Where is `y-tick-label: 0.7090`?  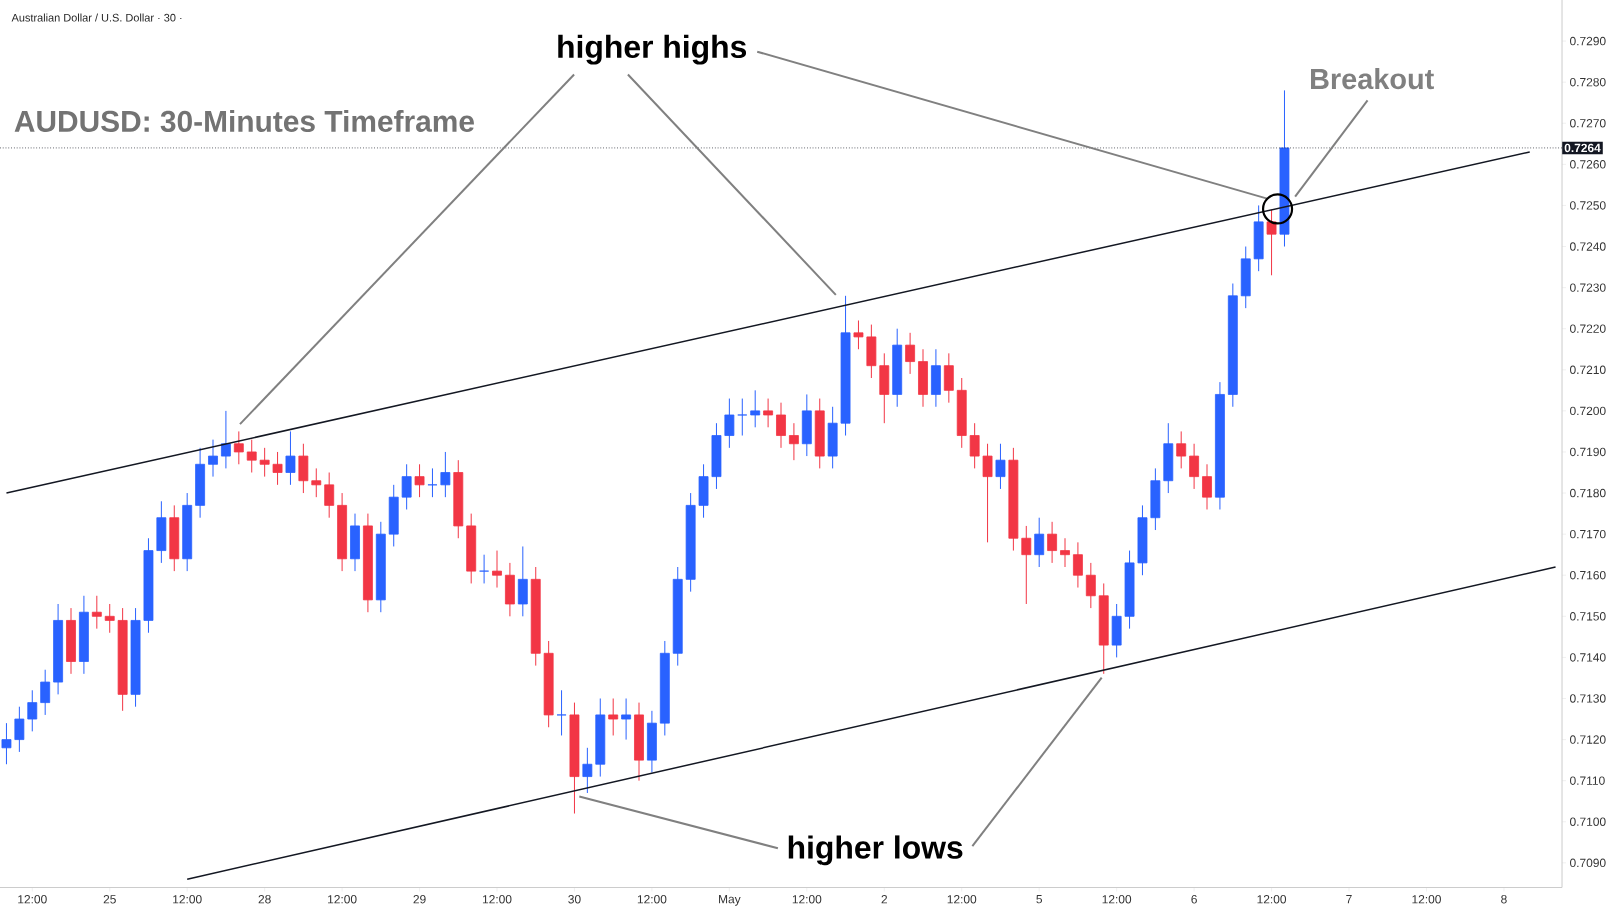
y-tick-label: 0.7090 is located at coordinates (1588, 863).